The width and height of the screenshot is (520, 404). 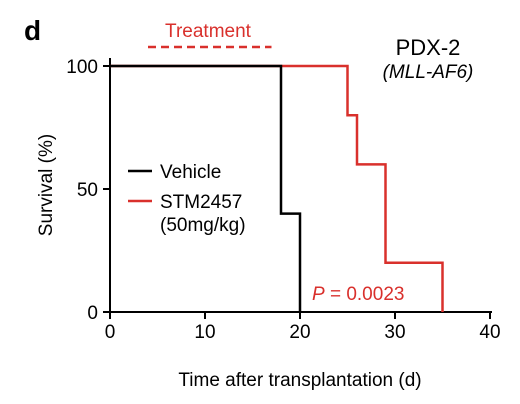 I want to click on y-tick-label: 100, so click(x=82, y=67).